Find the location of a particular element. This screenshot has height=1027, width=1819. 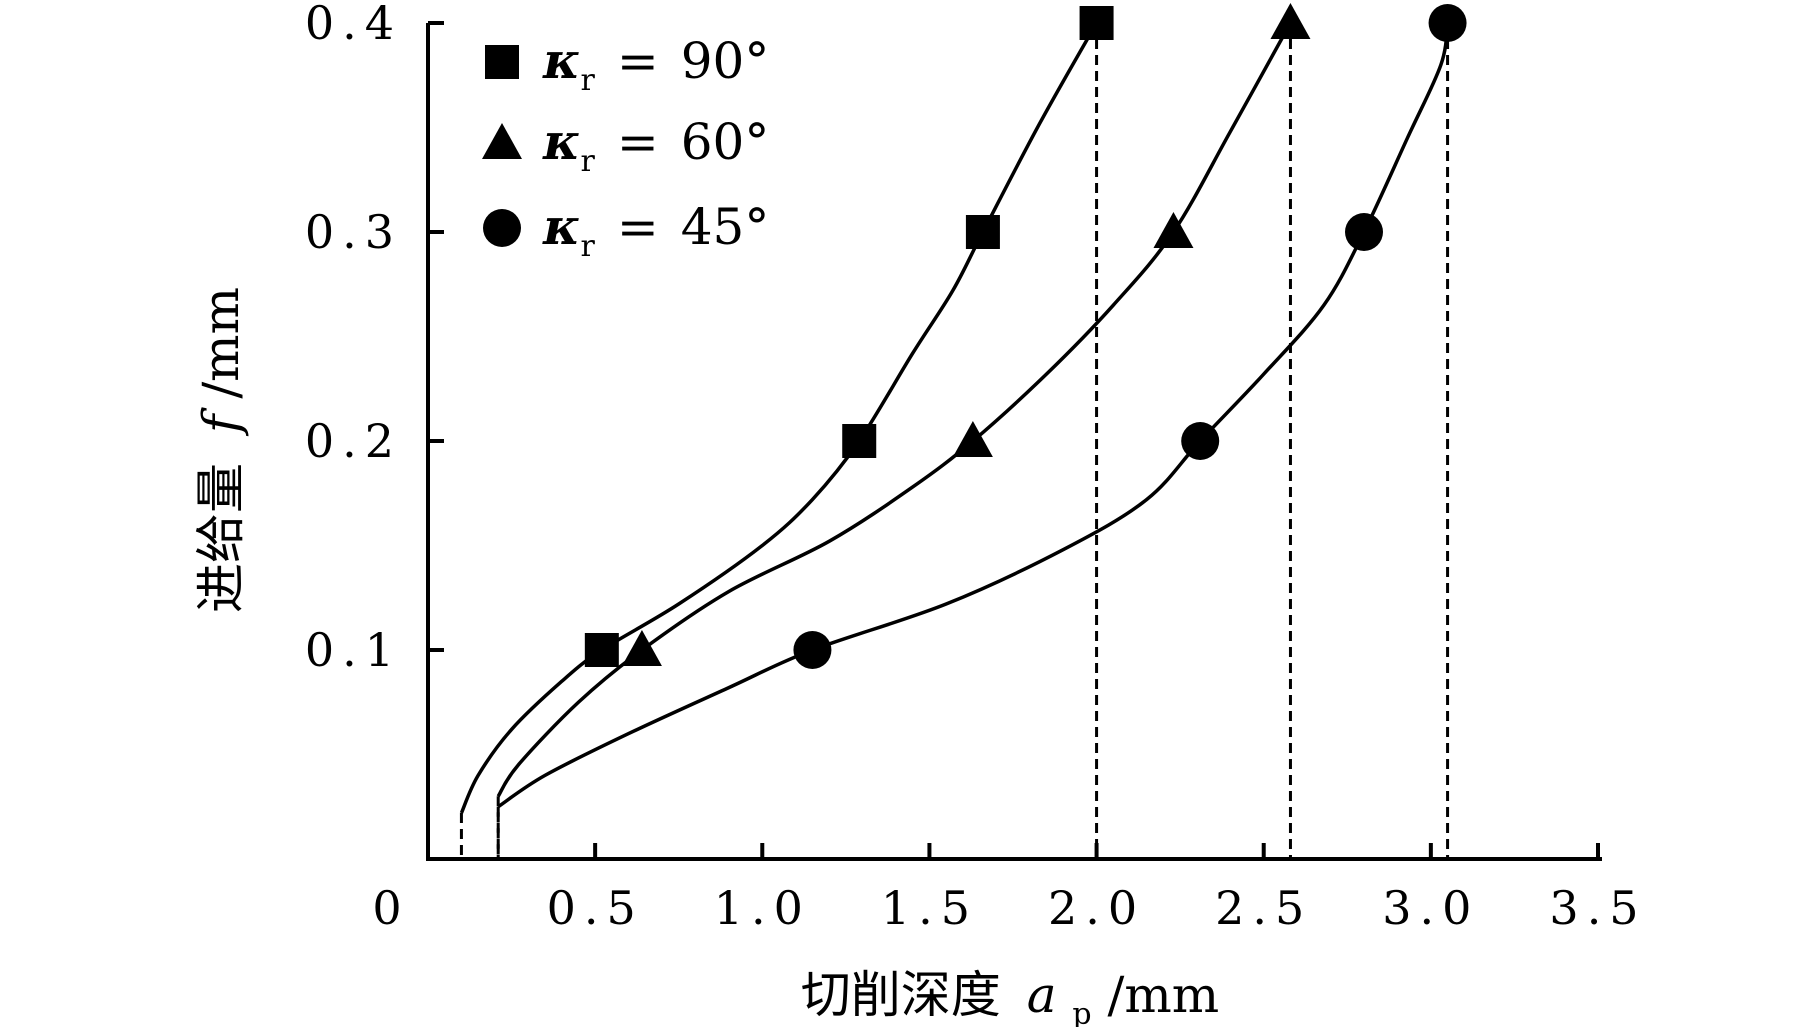

x-tick-label: 2.0 is located at coordinates (1096, 908).